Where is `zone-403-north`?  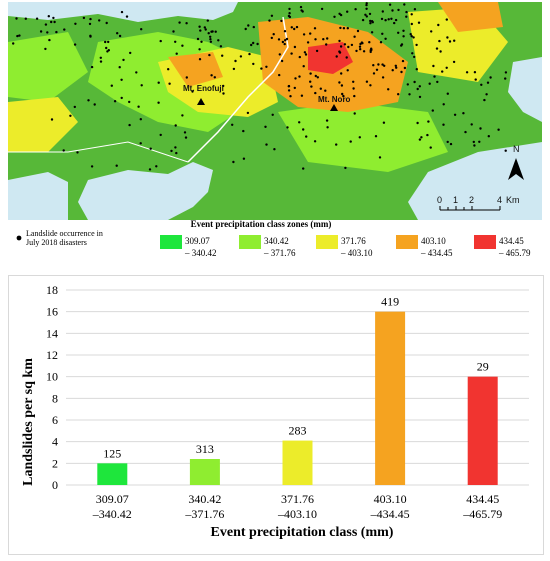 zone-403-north is located at coordinates (470, 17).